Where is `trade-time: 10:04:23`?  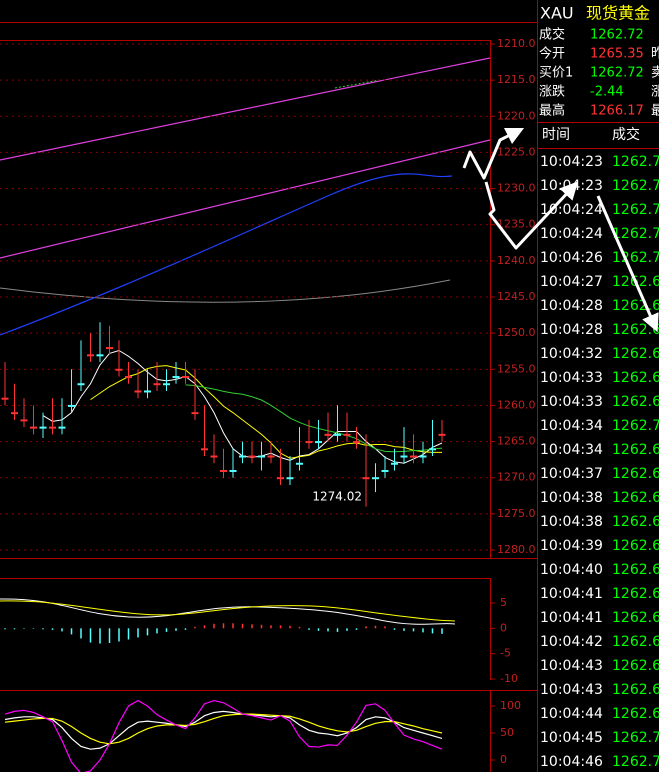 trade-time: 10:04:23 is located at coordinates (571, 186).